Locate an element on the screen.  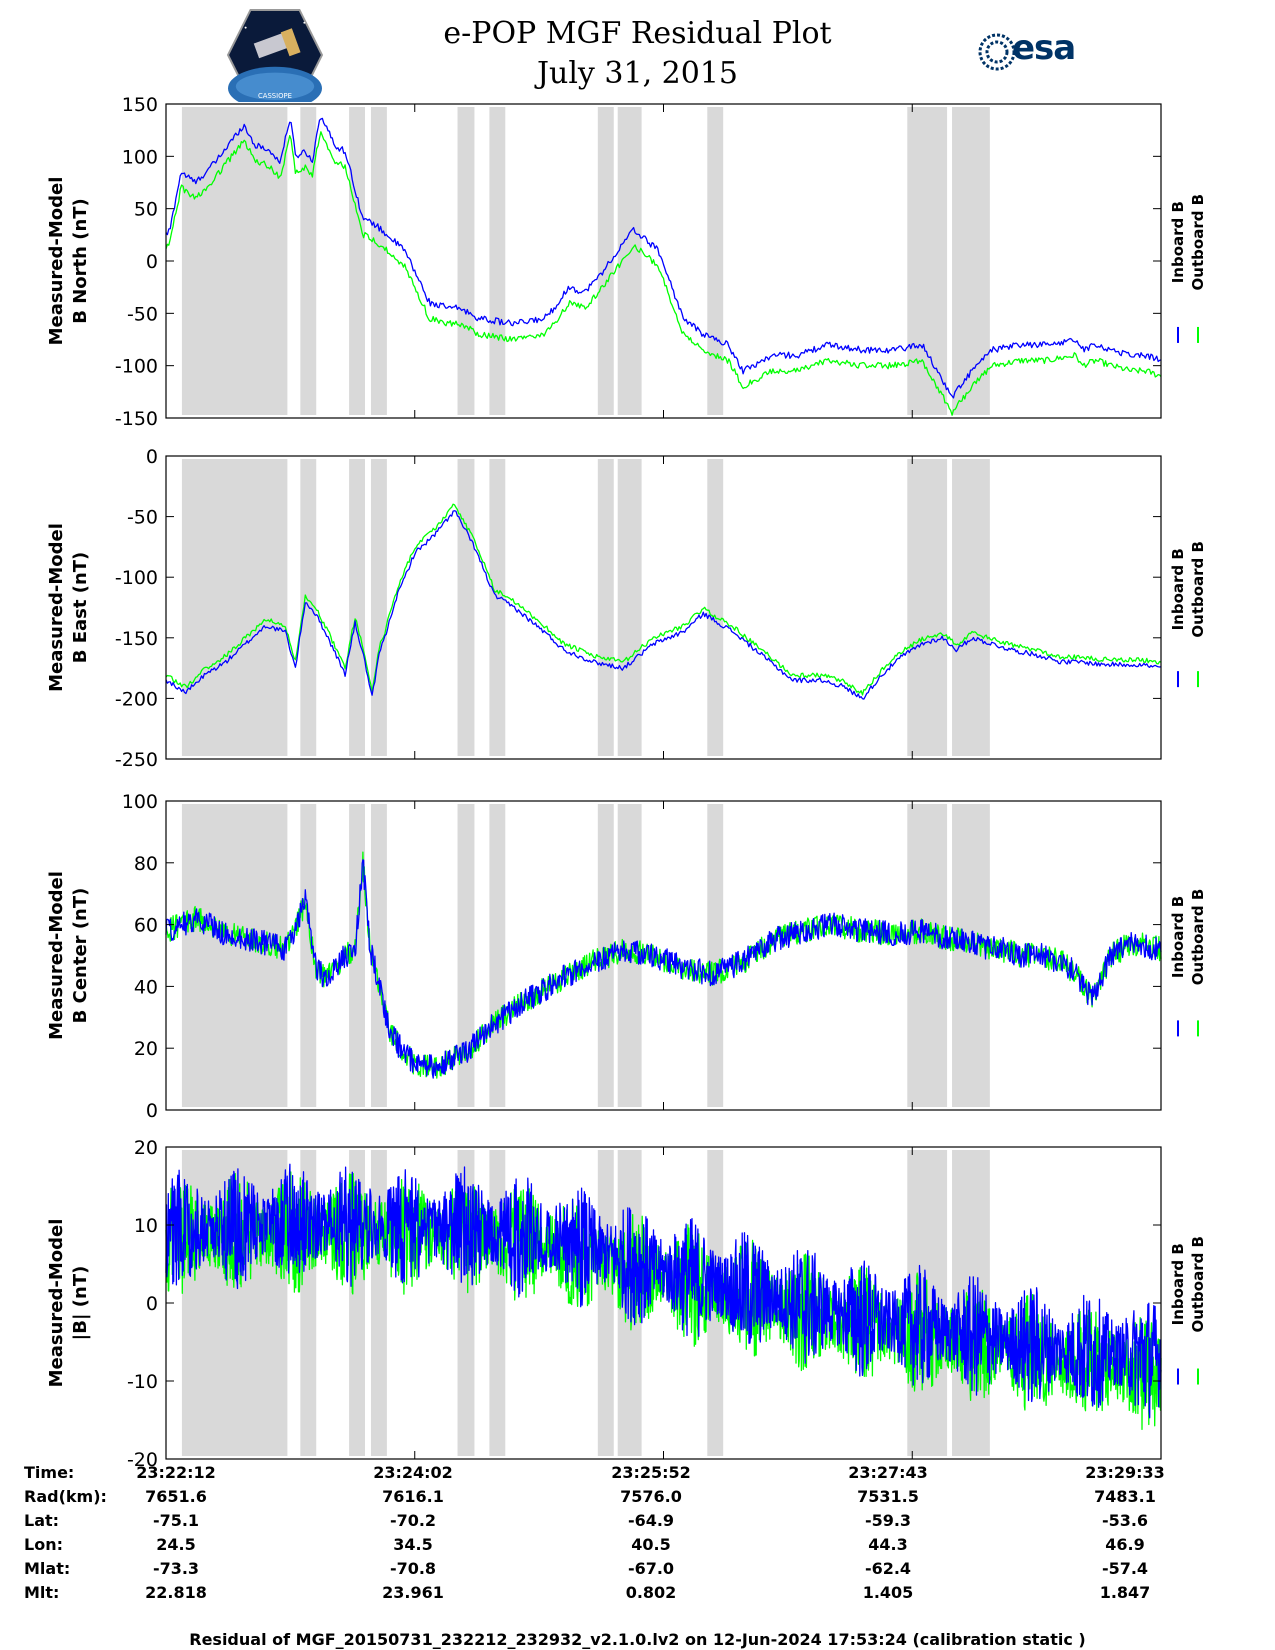
y-tick-label: 60 is located at coordinates (146, 926).